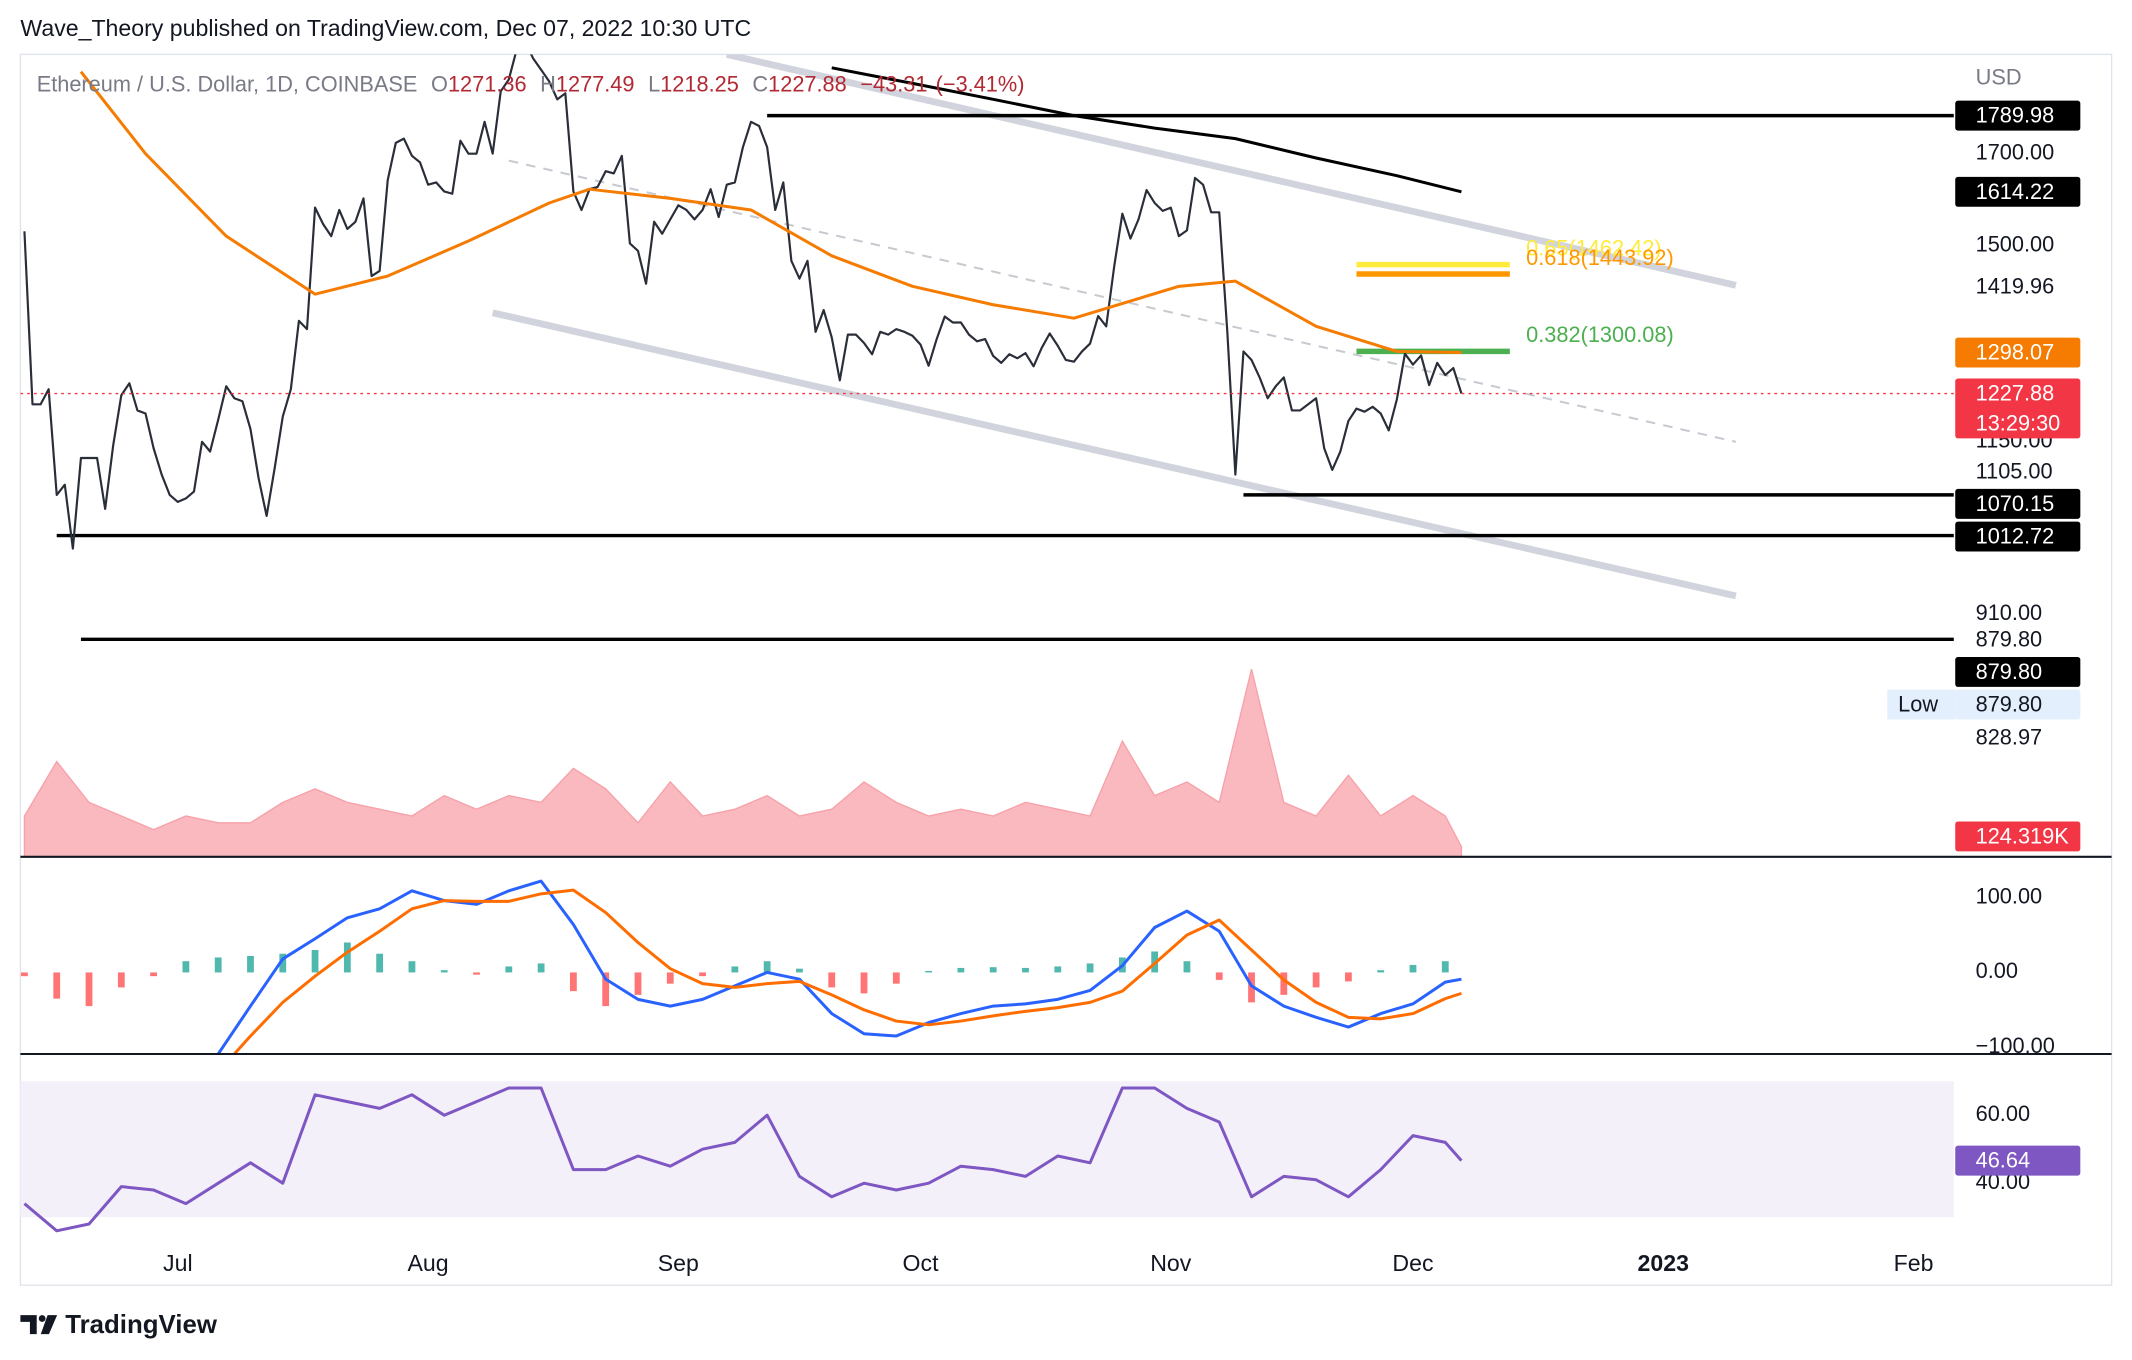 This screenshot has width=2132, height=1360. Describe the element at coordinates (699, 83) in the screenshot. I see `ohlc-value: 1218.25` at that location.